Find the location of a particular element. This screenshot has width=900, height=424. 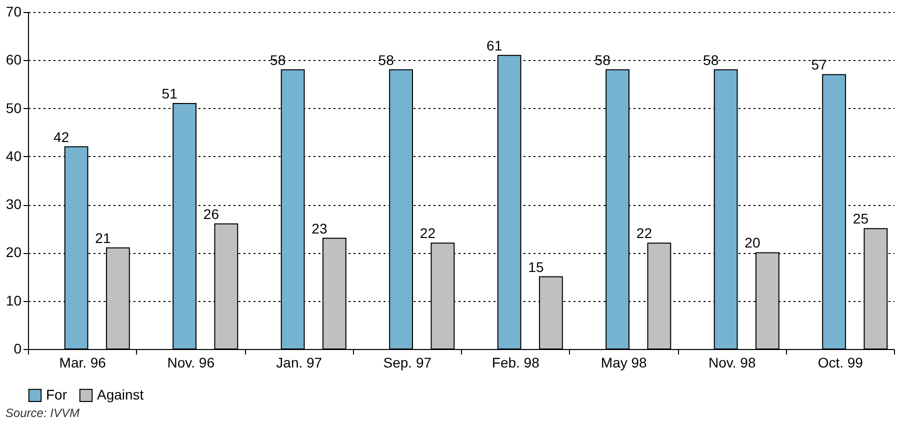

data-label: 21 is located at coordinates (103, 238).